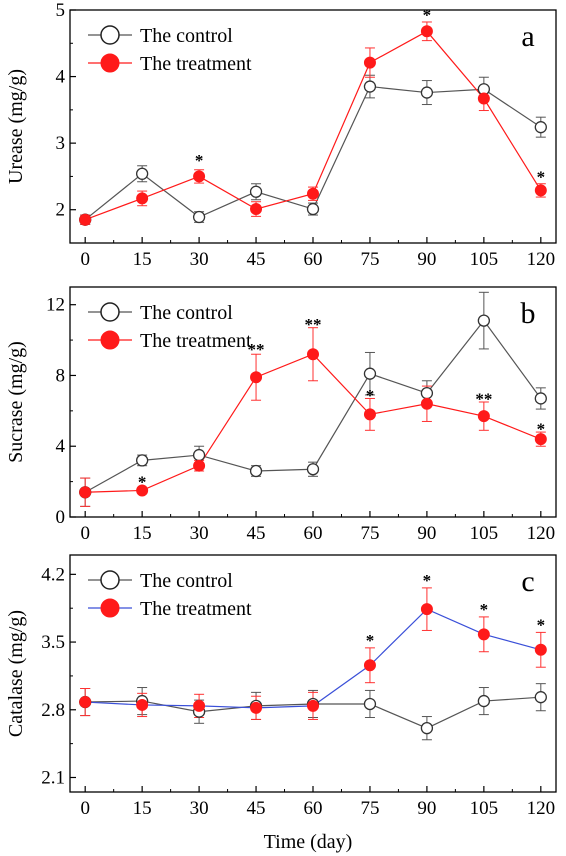  Describe the element at coordinates (61, 517) in the screenshot. I see `y-tick-label: 0` at that location.